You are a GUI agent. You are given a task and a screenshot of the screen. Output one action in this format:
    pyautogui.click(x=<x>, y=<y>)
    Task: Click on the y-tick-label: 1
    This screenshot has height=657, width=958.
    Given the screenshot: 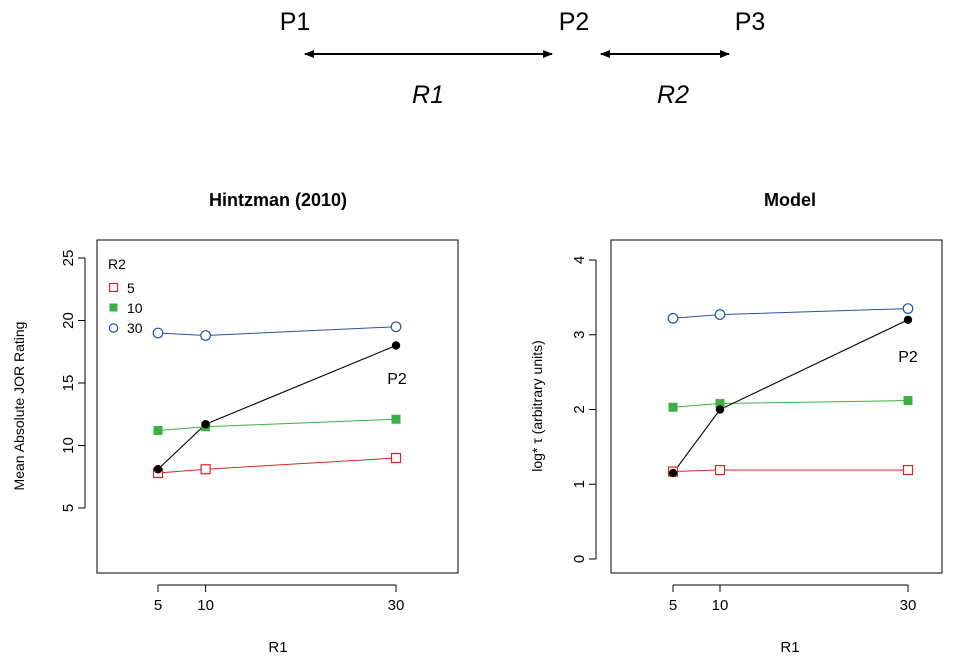 What is the action you would take?
    pyautogui.click(x=579, y=484)
    